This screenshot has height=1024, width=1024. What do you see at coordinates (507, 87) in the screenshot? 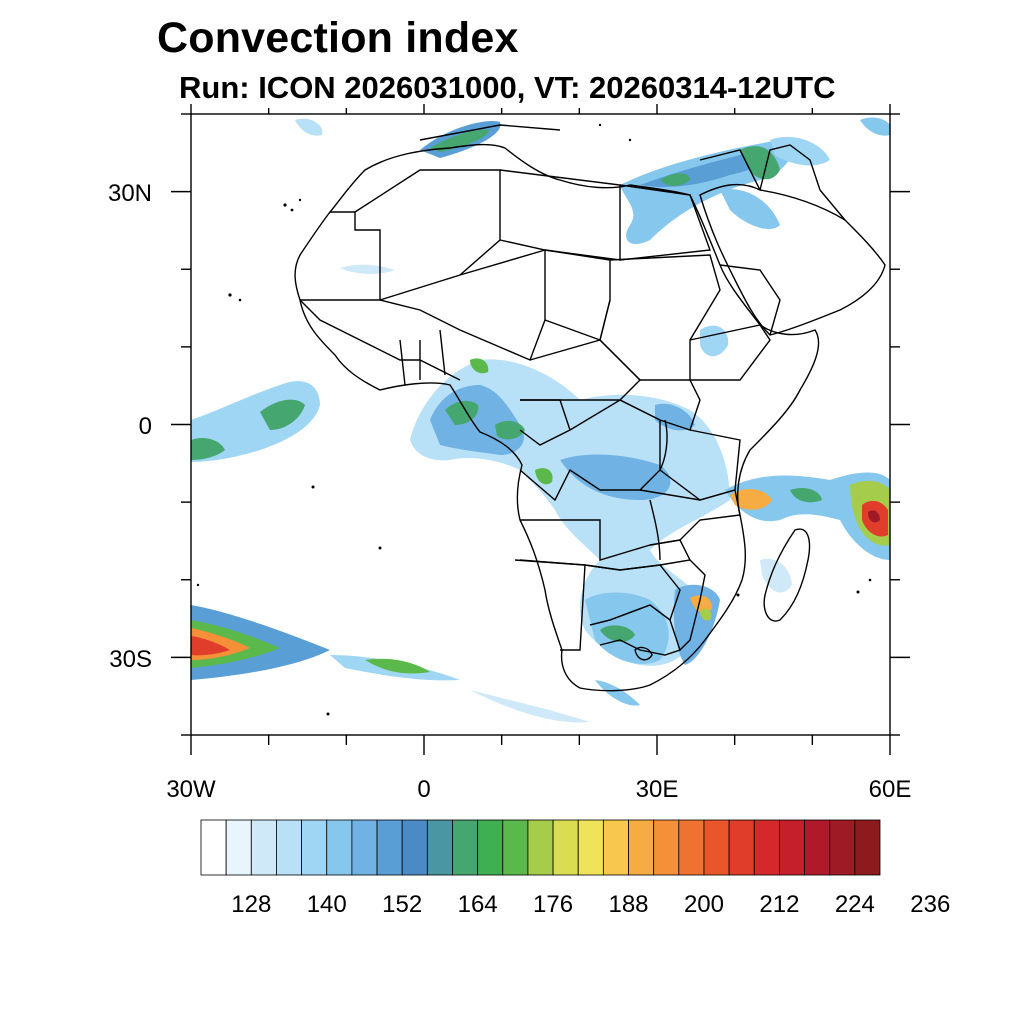
I see `map-subtitle: Run: ICON 2026031000, VT: 20260314-12UTC` at bounding box center [507, 87].